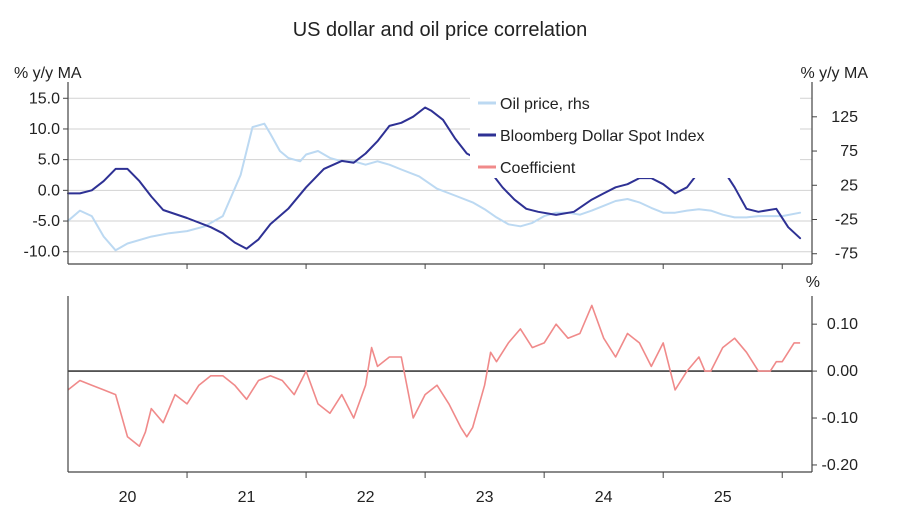 The image size is (900, 510). What do you see at coordinates (128, 497) in the screenshot?
I see `x-tick-label: 20` at bounding box center [128, 497].